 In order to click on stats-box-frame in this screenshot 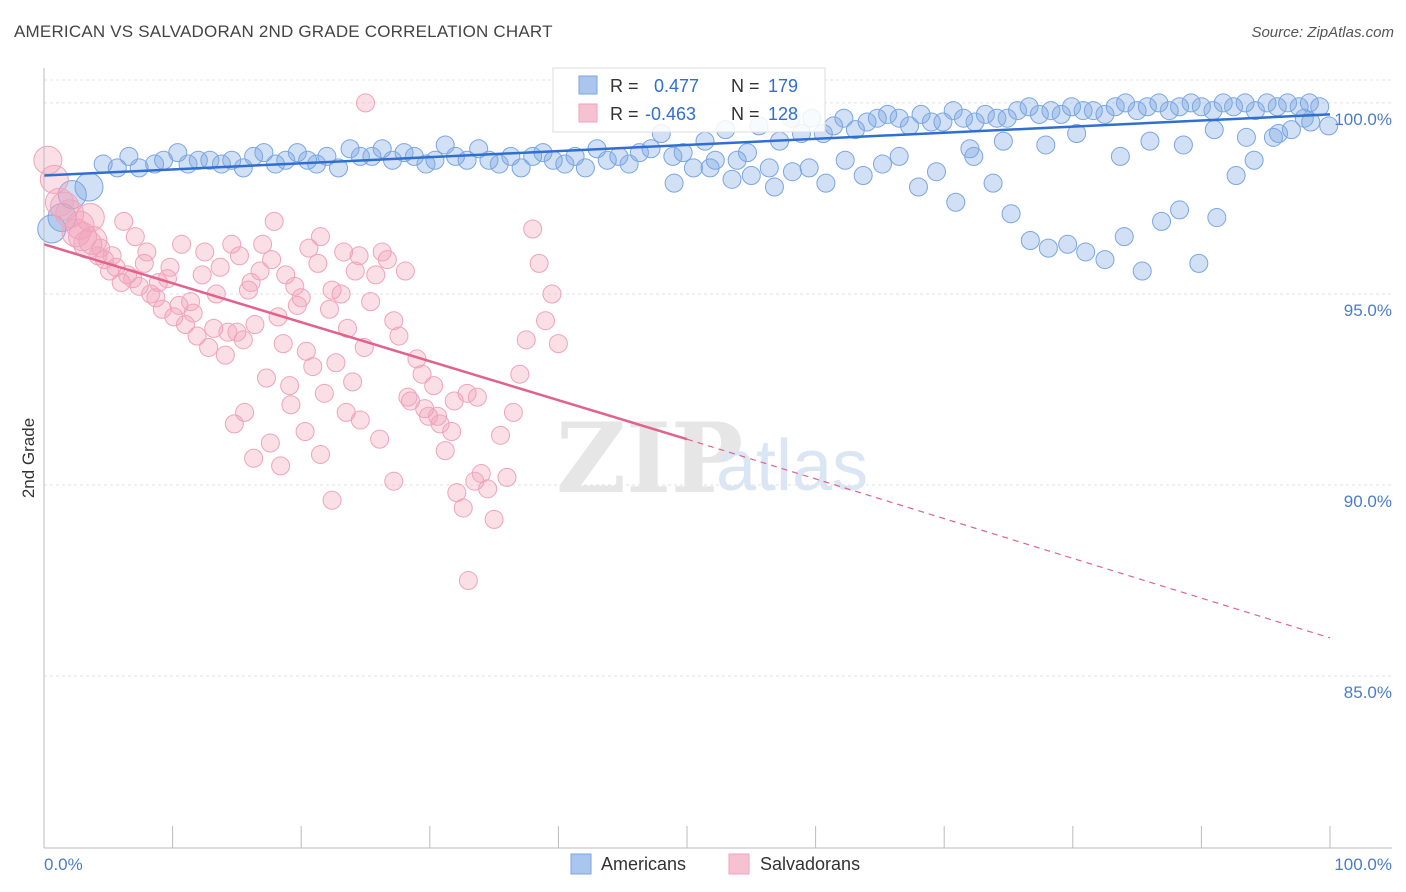, I will do `click(689, 100)`.